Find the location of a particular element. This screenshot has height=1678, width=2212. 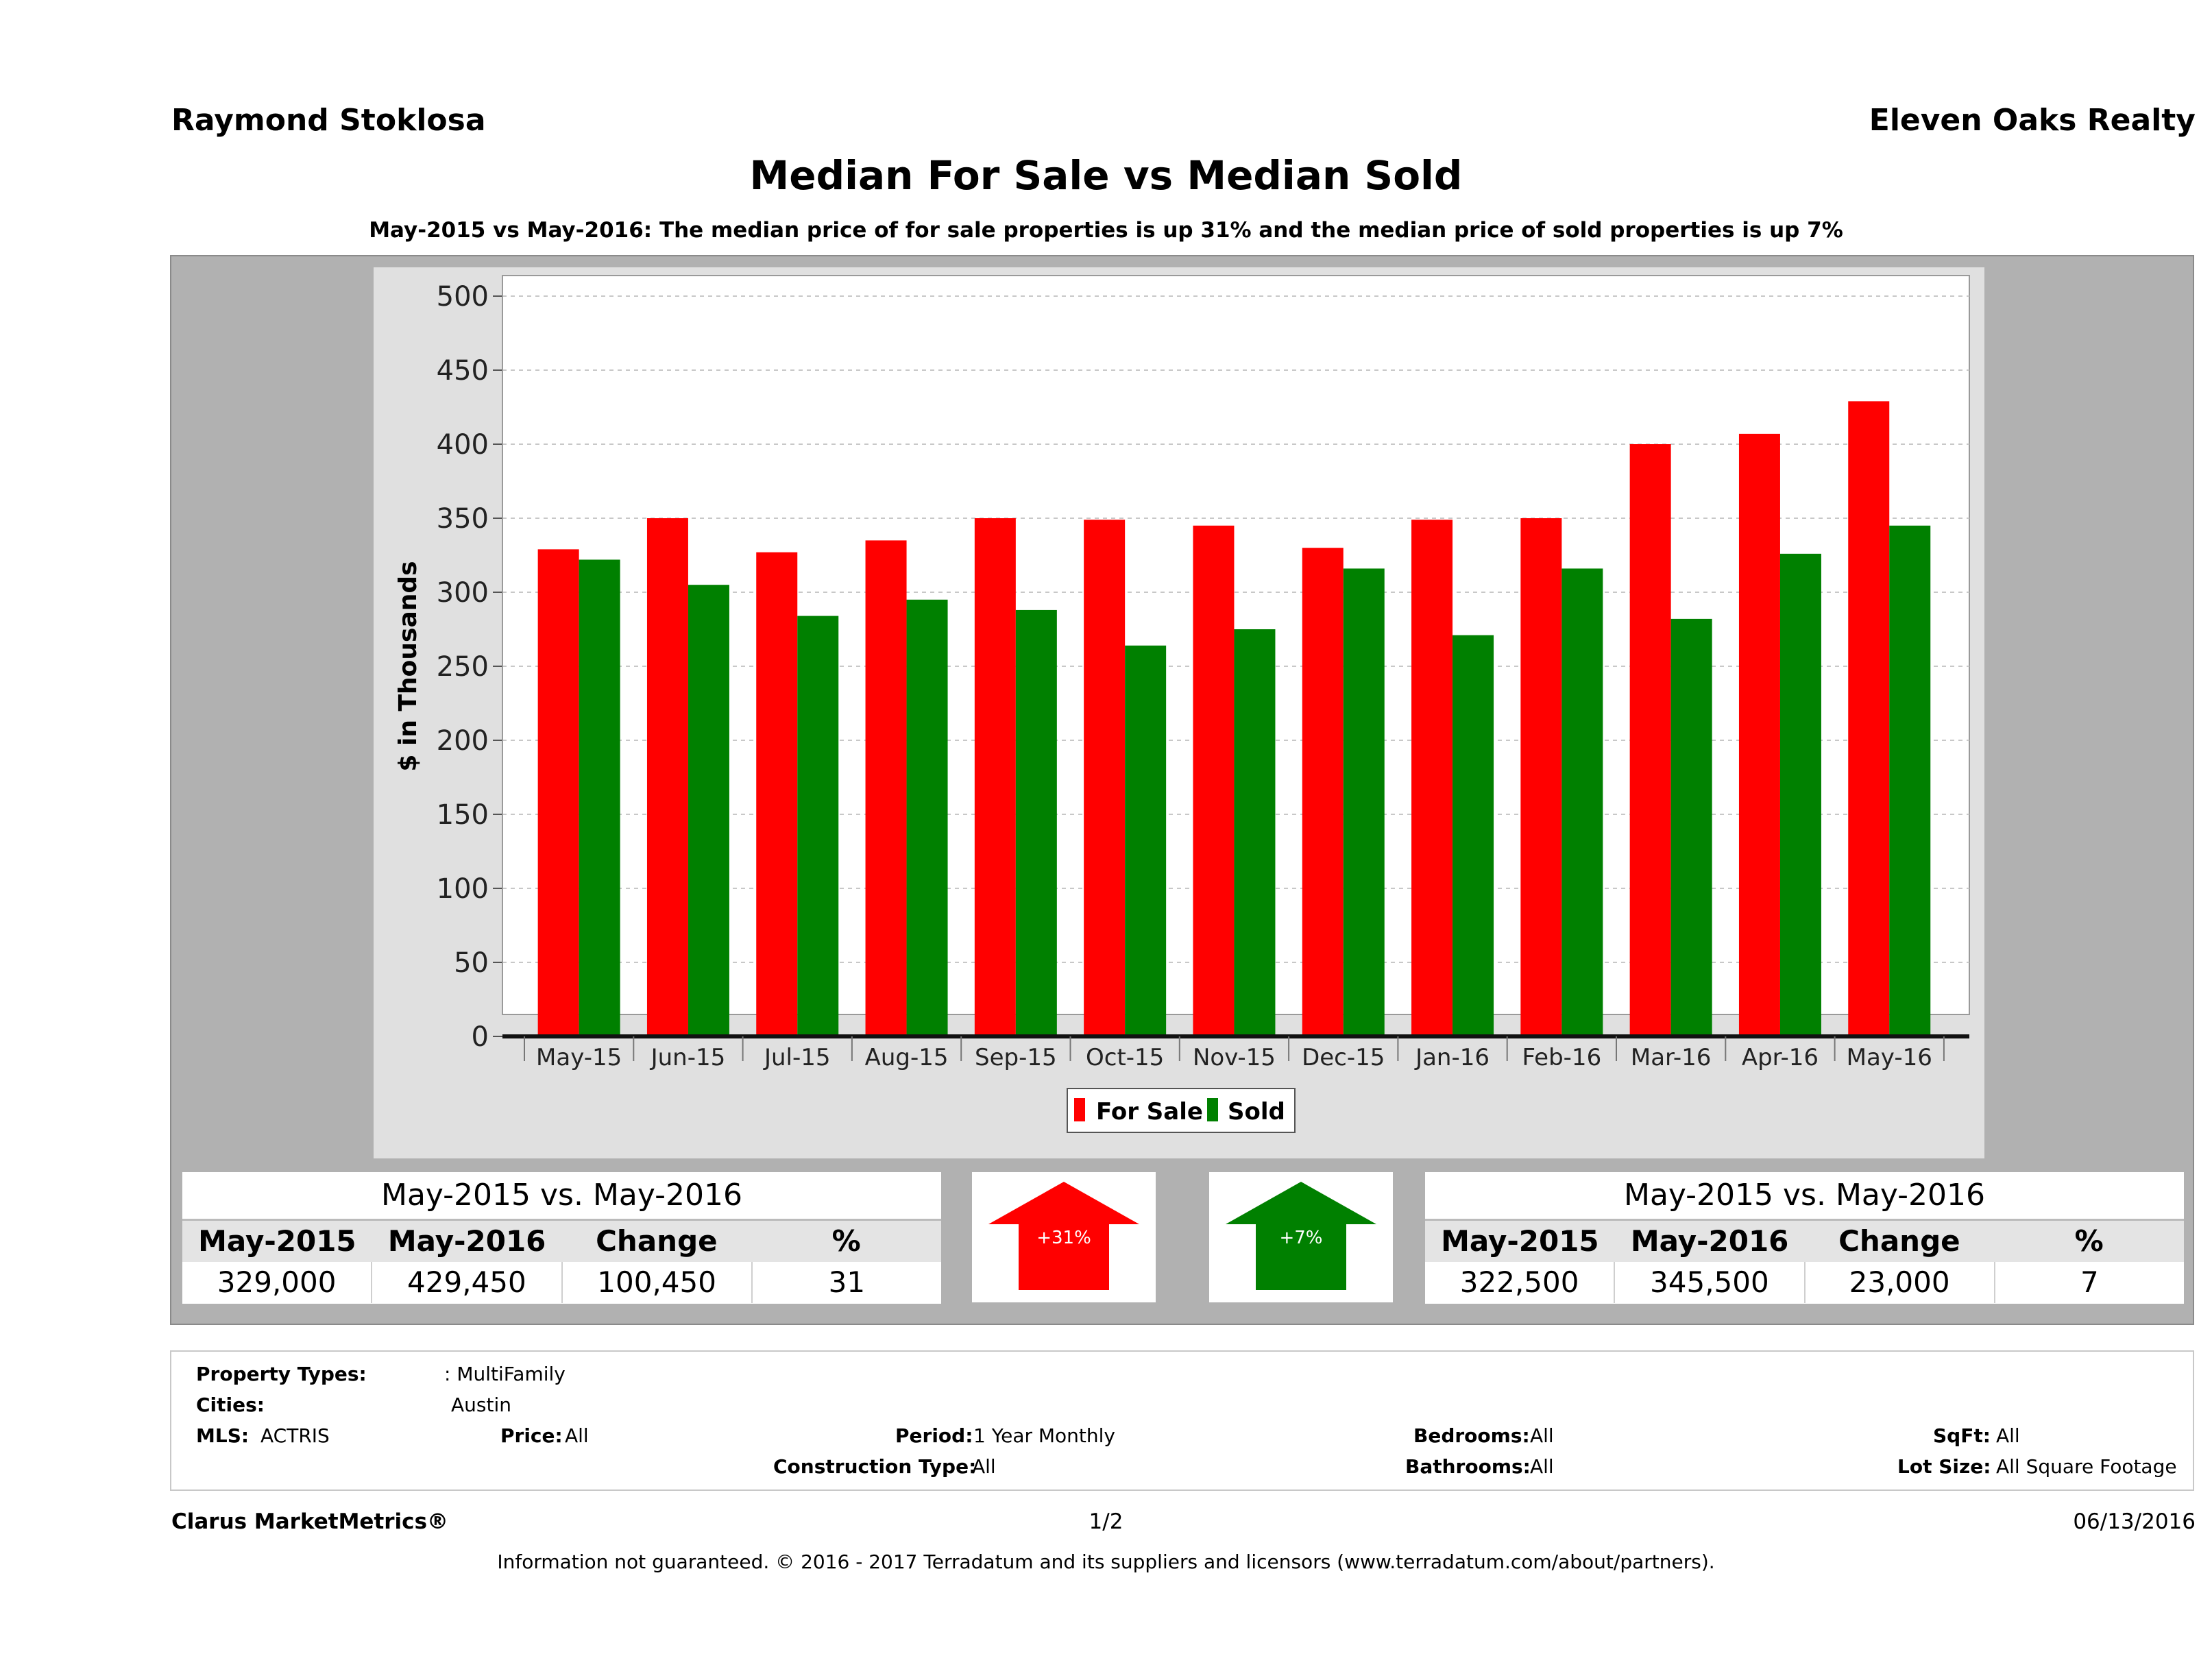

x-tick-label: Oct-15 is located at coordinates (1125, 1057).